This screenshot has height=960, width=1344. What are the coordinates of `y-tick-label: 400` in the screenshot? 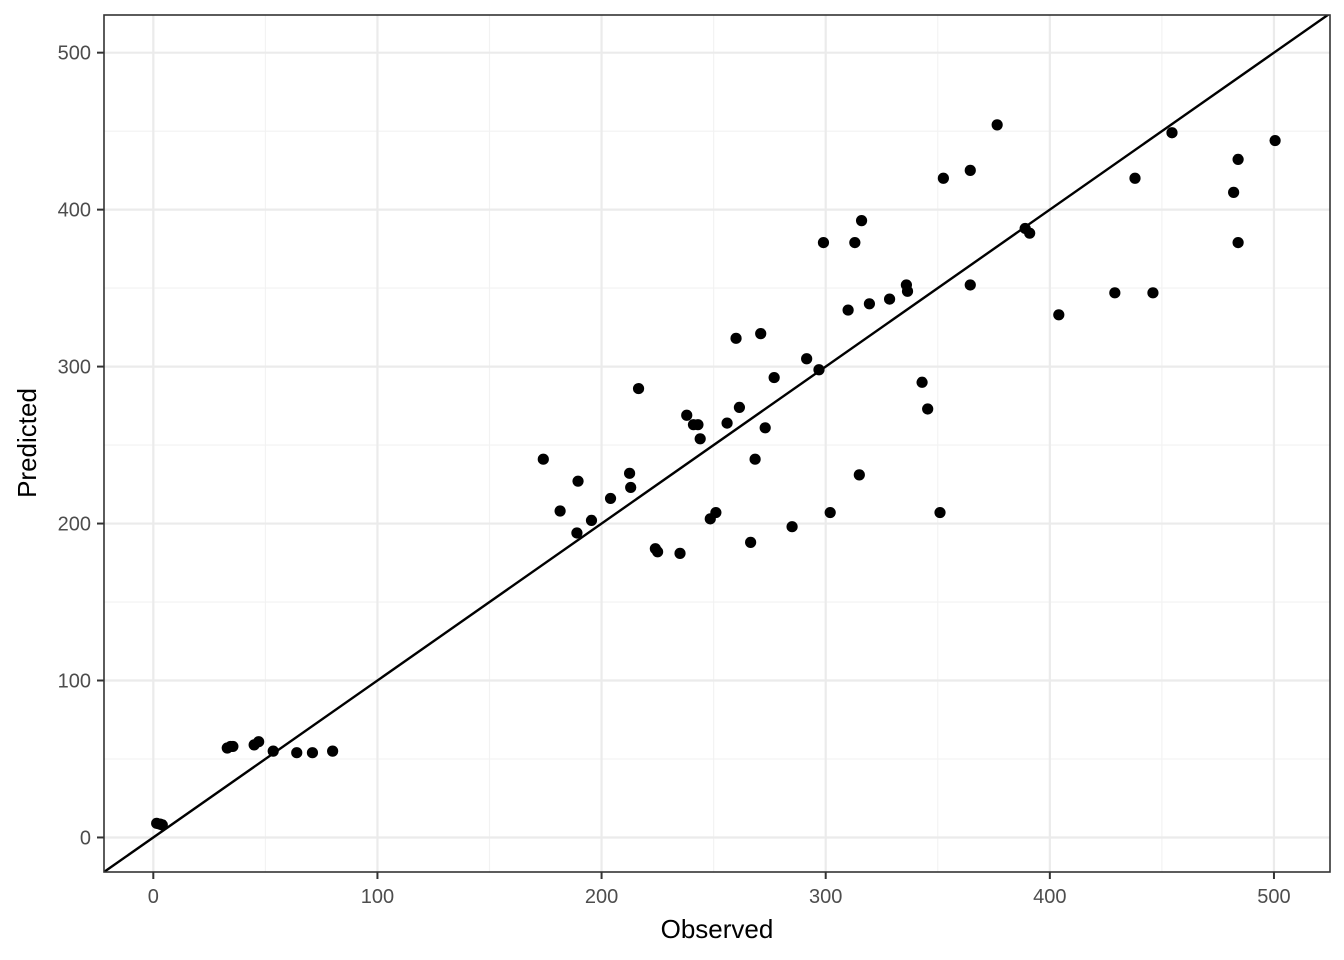 It's located at (74, 211).